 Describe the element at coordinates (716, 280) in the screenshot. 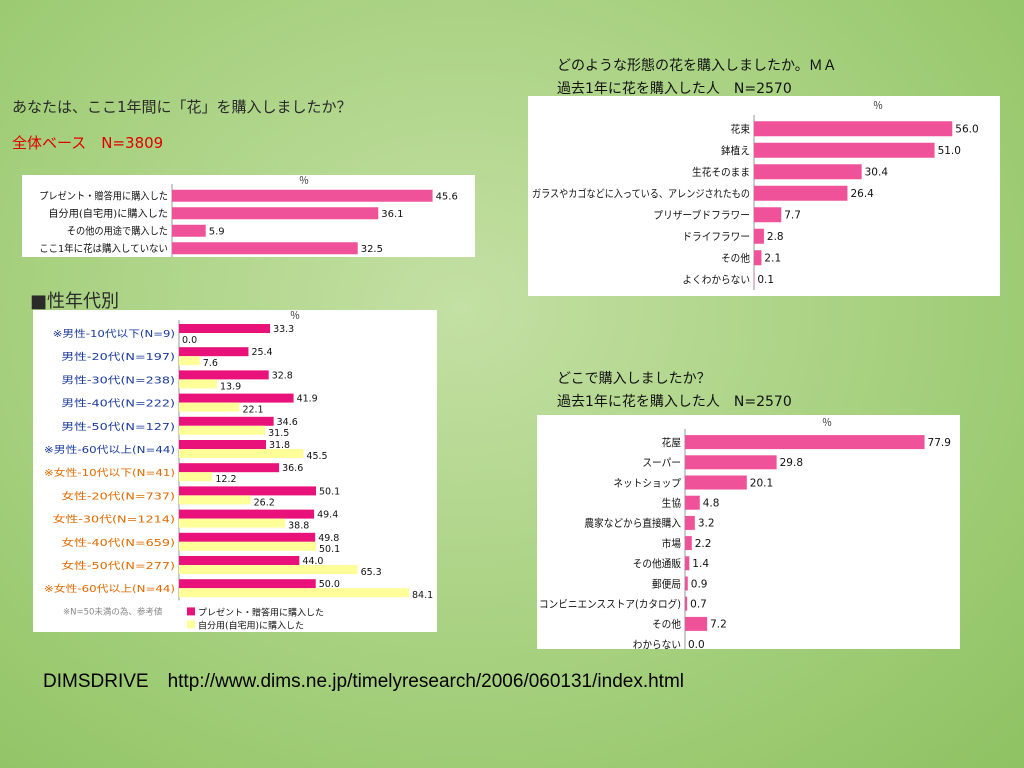

I see `category-label: よくわからない` at that location.